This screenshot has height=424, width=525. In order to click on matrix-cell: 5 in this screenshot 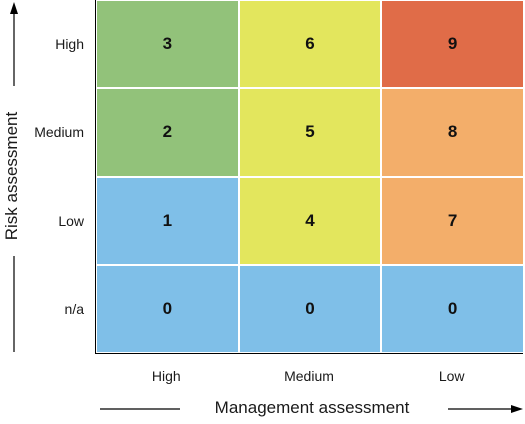, I will do `click(310, 132)`.